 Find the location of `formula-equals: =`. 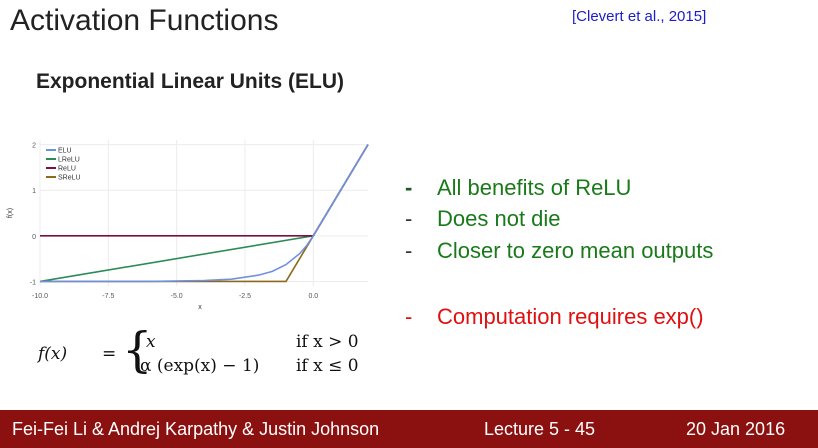

formula-equals: = is located at coordinates (109, 354).